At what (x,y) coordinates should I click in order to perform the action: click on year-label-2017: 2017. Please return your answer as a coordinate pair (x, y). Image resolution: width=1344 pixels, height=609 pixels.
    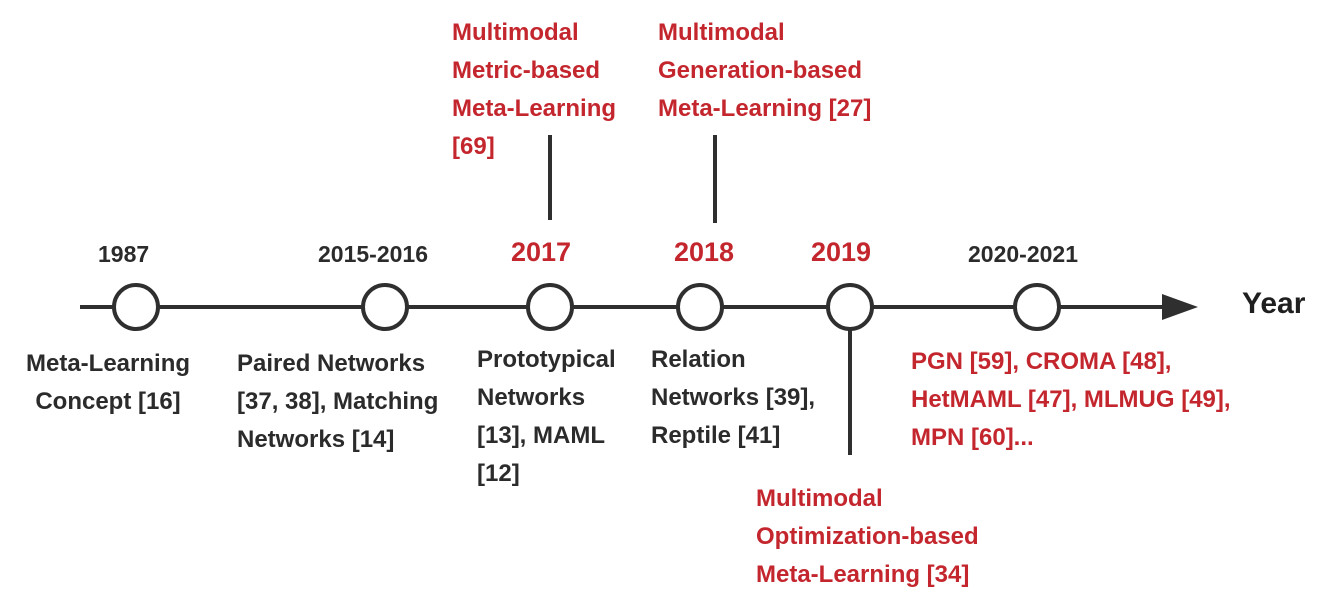
    Looking at the image, I should click on (541, 252).